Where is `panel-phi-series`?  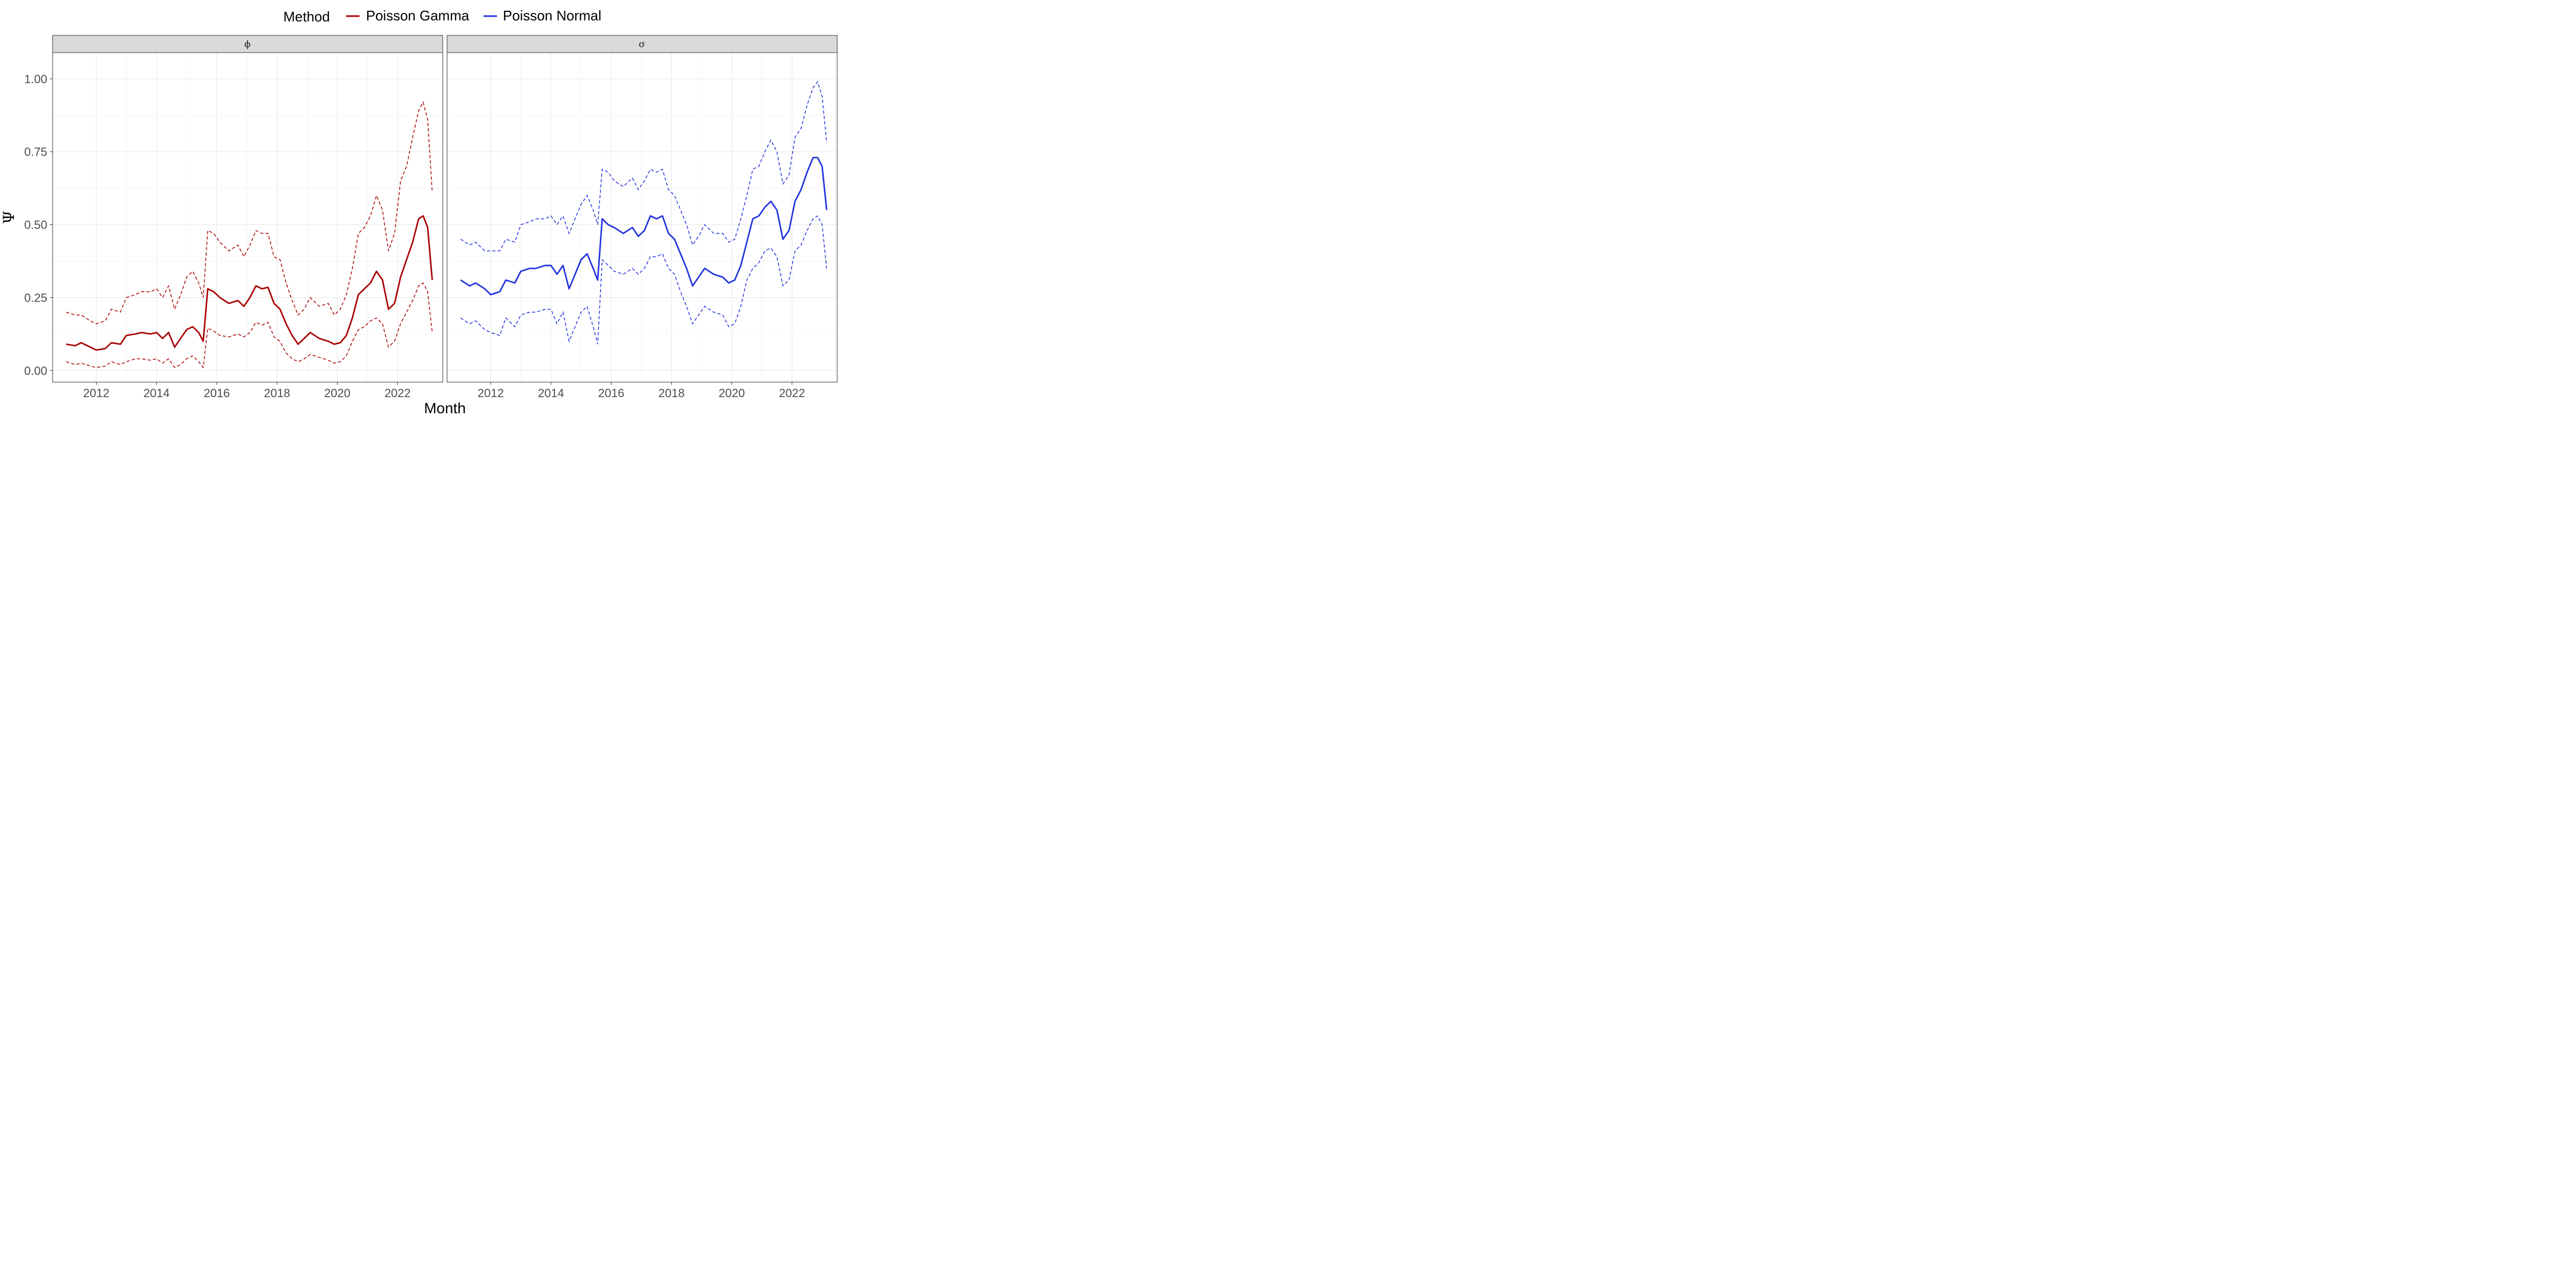
panel-phi-series is located at coordinates (249, 235).